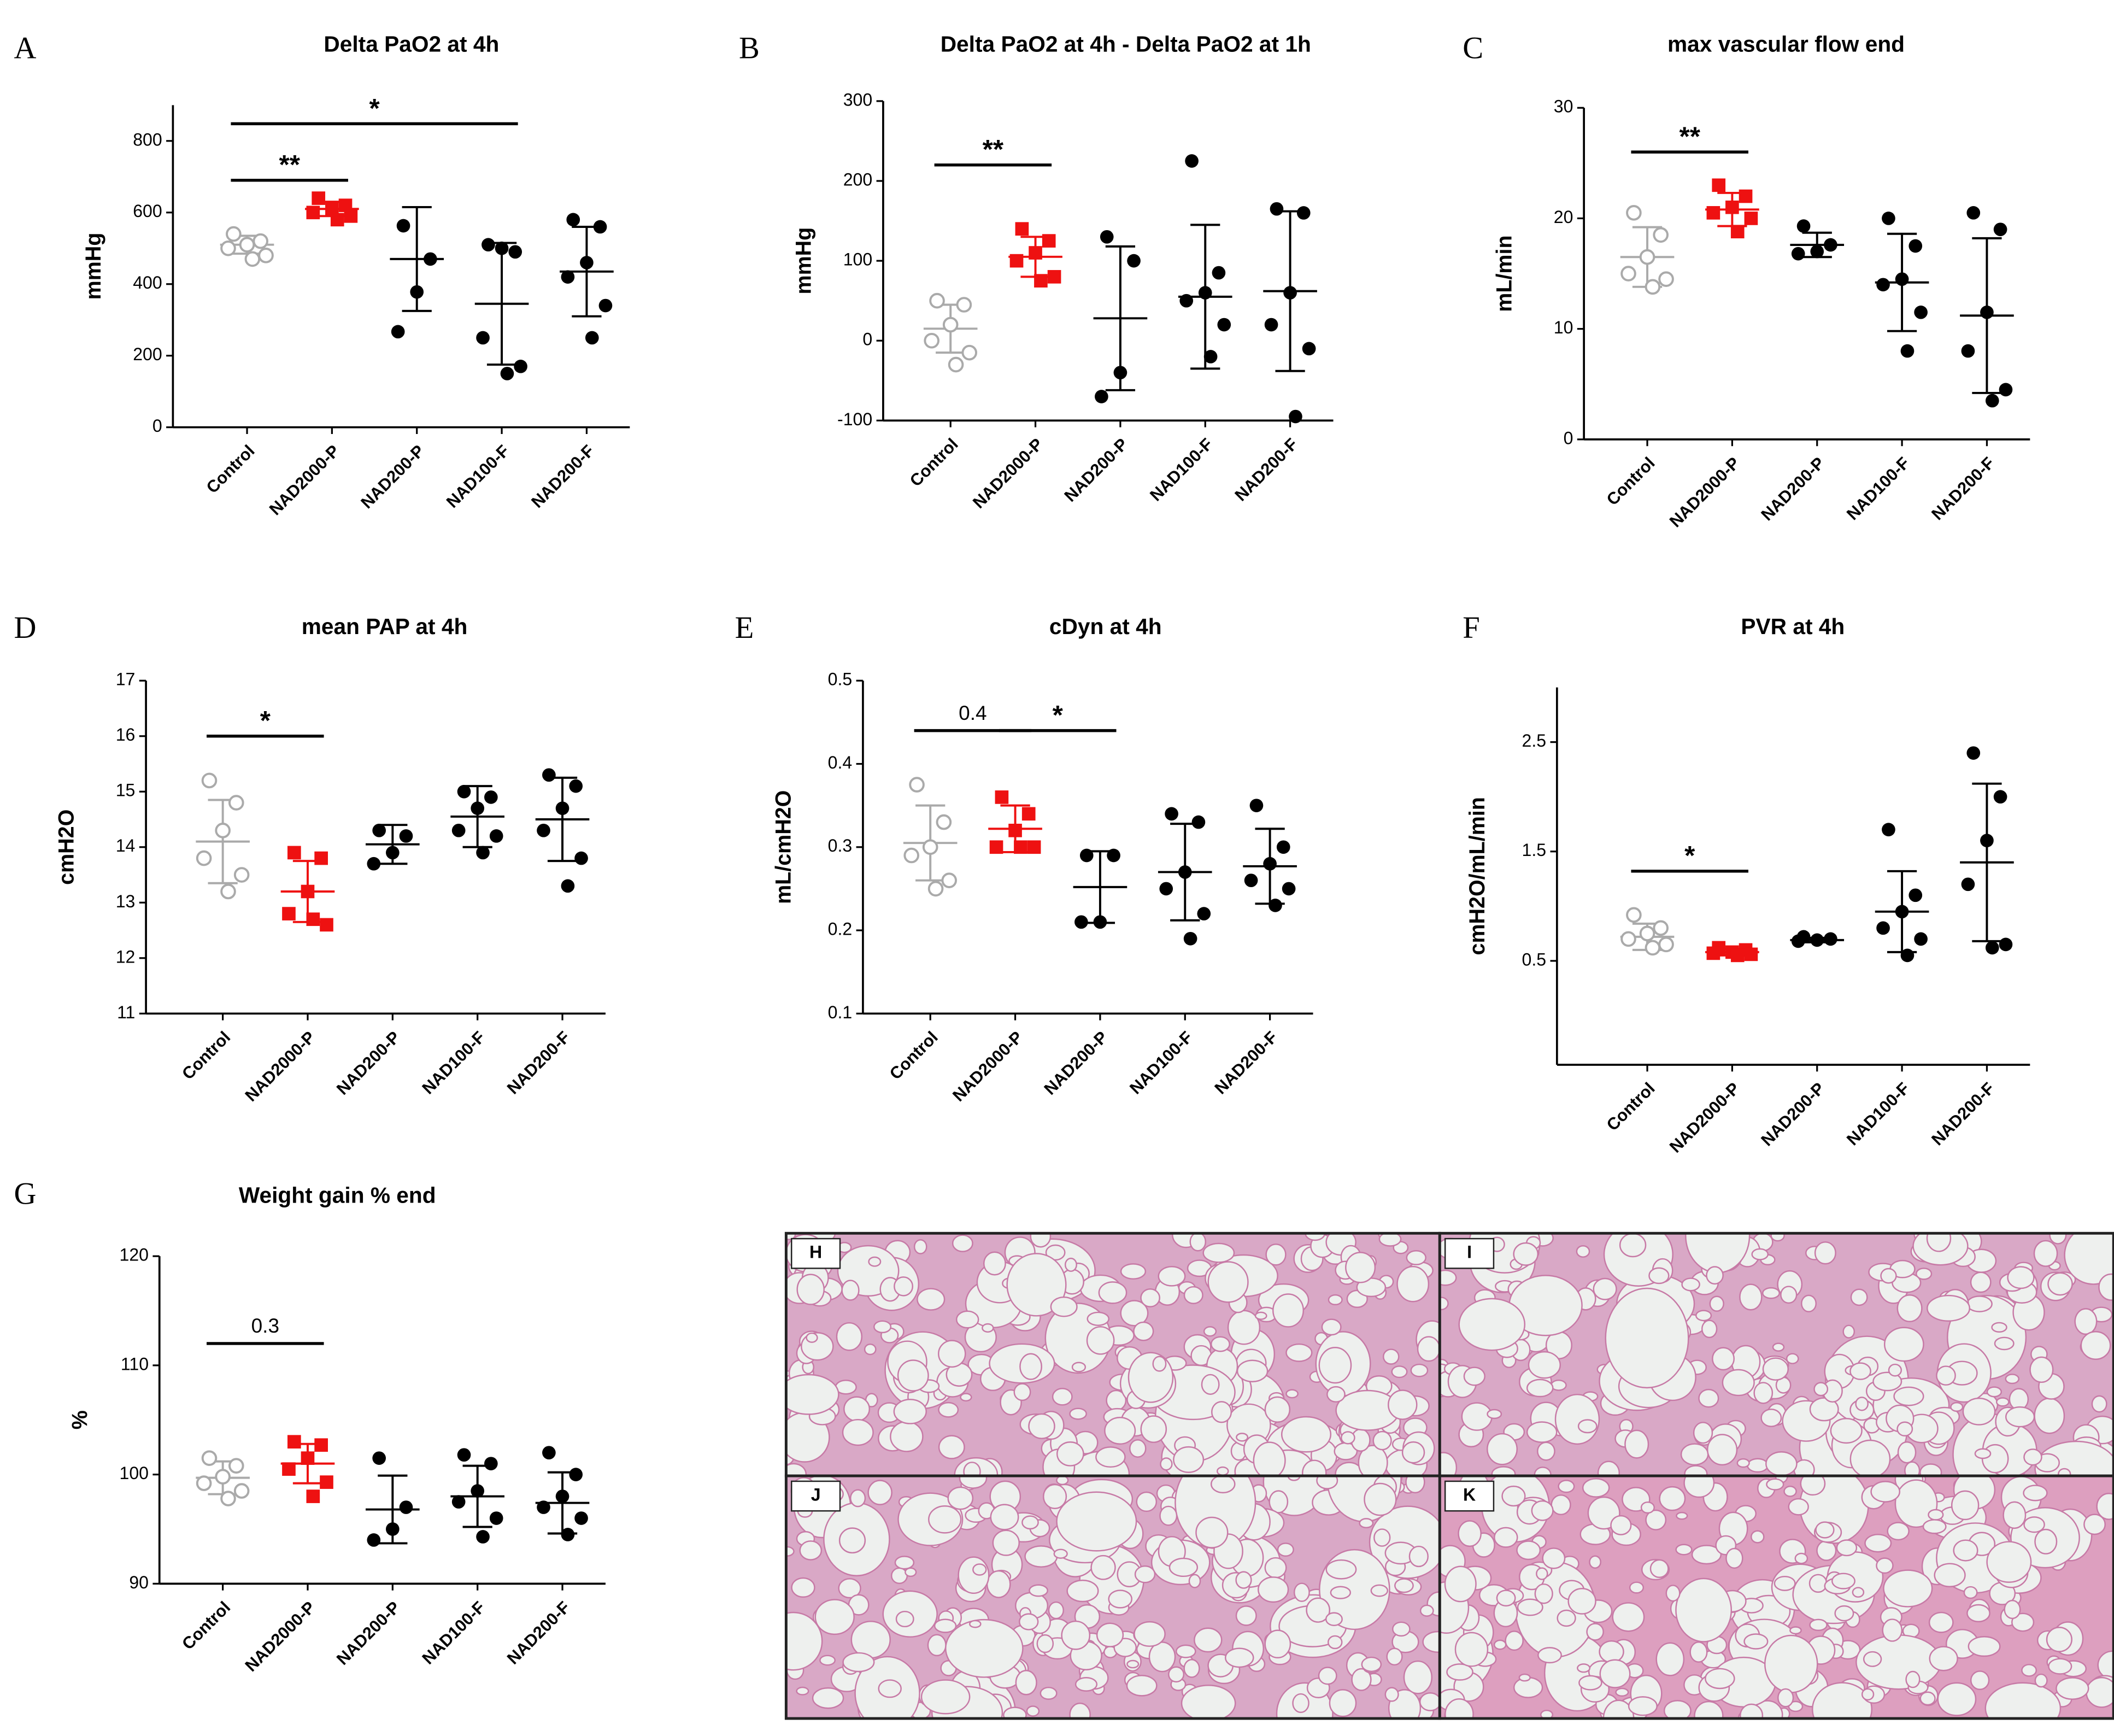 The width and height of the screenshot is (2114, 1736). Describe the element at coordinates (126, 791) in the screenshot. I see `y-tick-label: 15` at that location.